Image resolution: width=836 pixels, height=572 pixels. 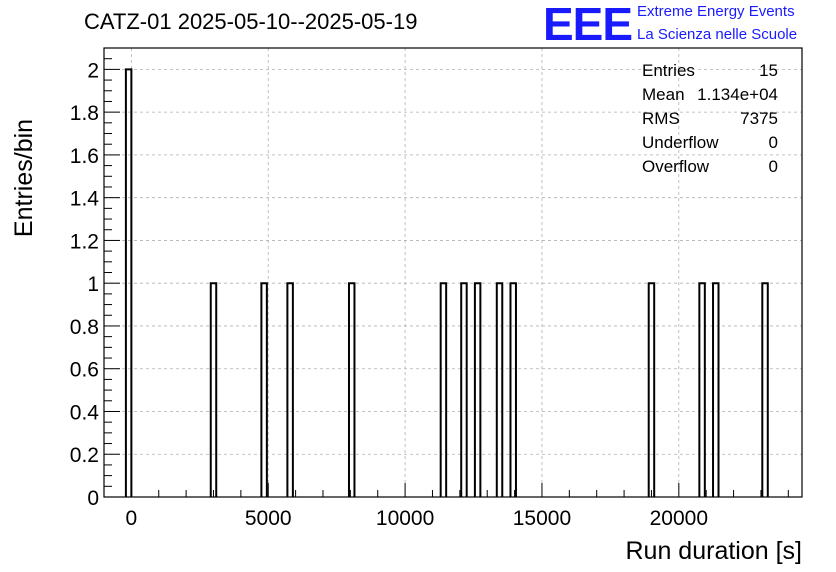 I want to click on y-axis-label: Entries/bin, so click(x=24, y=178).